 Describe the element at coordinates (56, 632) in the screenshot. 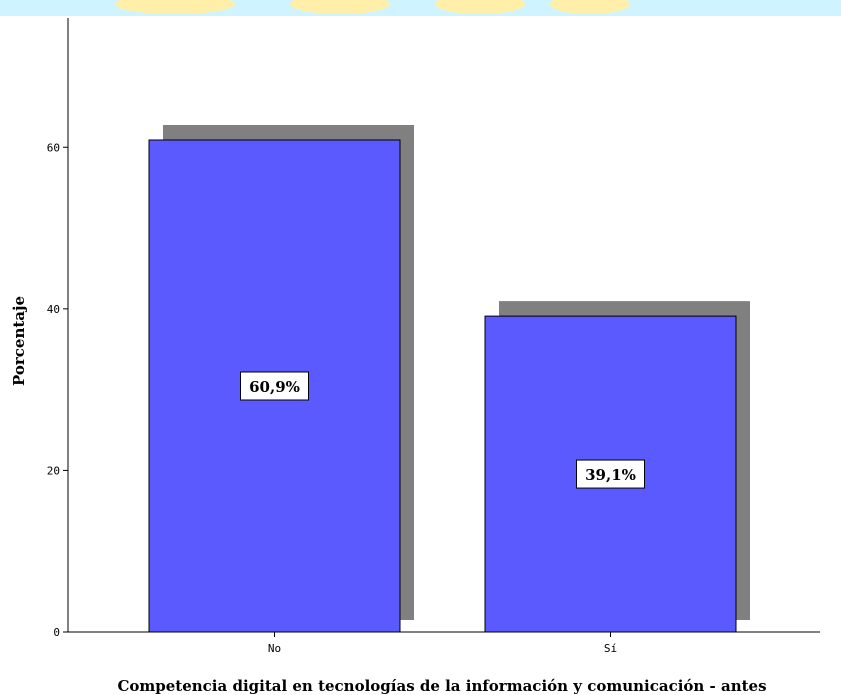

I see `y-tick-label: 0` at that location.